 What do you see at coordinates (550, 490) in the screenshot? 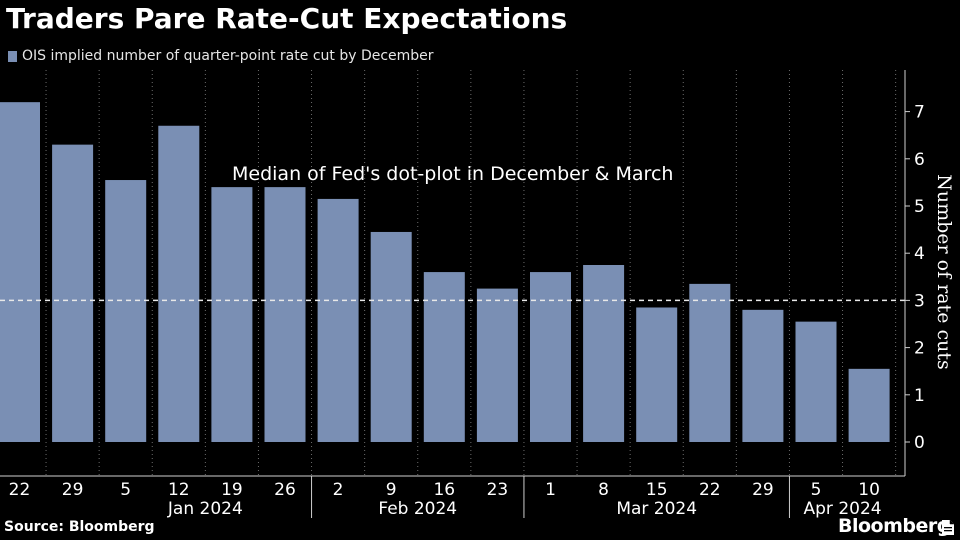
I see `x-tick-label: 1` at bounding box center [550, 490].